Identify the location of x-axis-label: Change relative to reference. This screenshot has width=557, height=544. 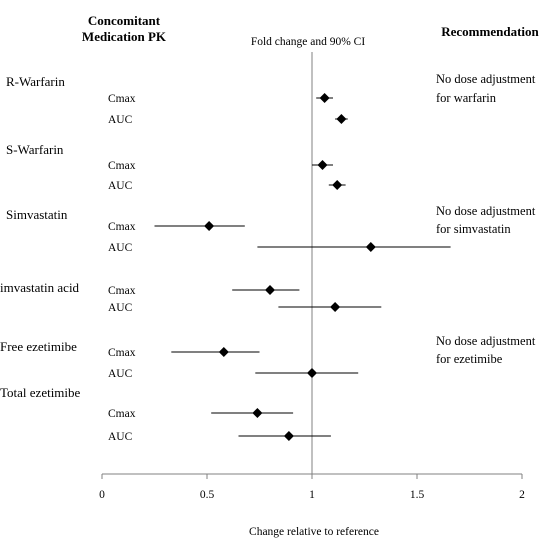
(314, 532).